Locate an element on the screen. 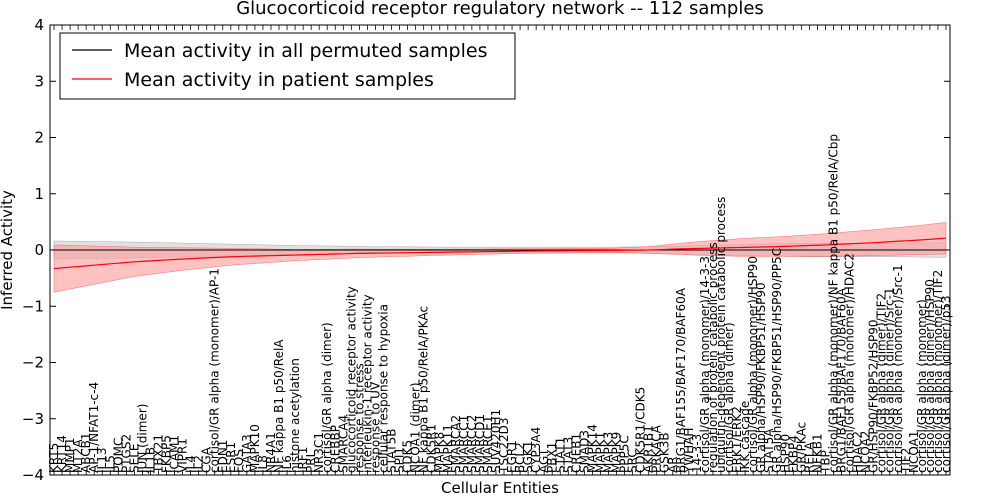 The height and width of the screenshot is (500, 1000). entity-label: STAT3 is located at coordinates (568, 455).